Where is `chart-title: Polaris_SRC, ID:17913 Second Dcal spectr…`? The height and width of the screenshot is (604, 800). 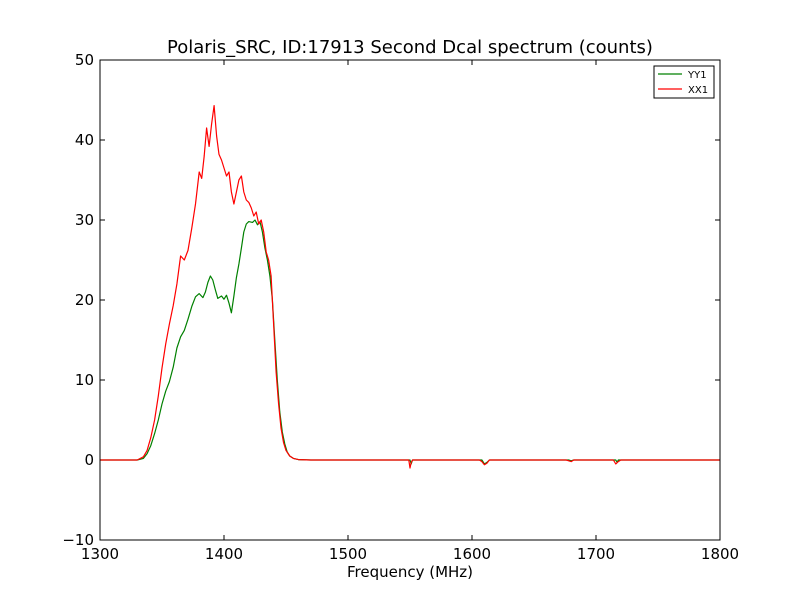 chart-title: Polaris_SRC, ID:17913 Second Dcal spectr… is located at coordinates (410, 47).